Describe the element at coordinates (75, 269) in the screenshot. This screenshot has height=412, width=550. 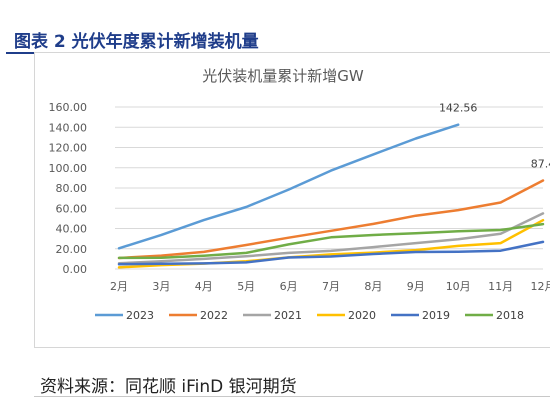
I see `y-tick-label: 0.00` at that location.